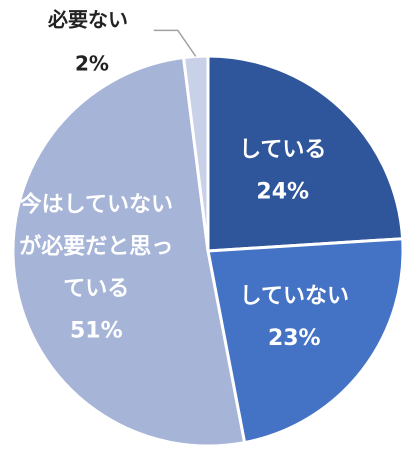  Describe the element at coordinates (175, 43) in the screenshot. I see `callout-leader-line` at that location.